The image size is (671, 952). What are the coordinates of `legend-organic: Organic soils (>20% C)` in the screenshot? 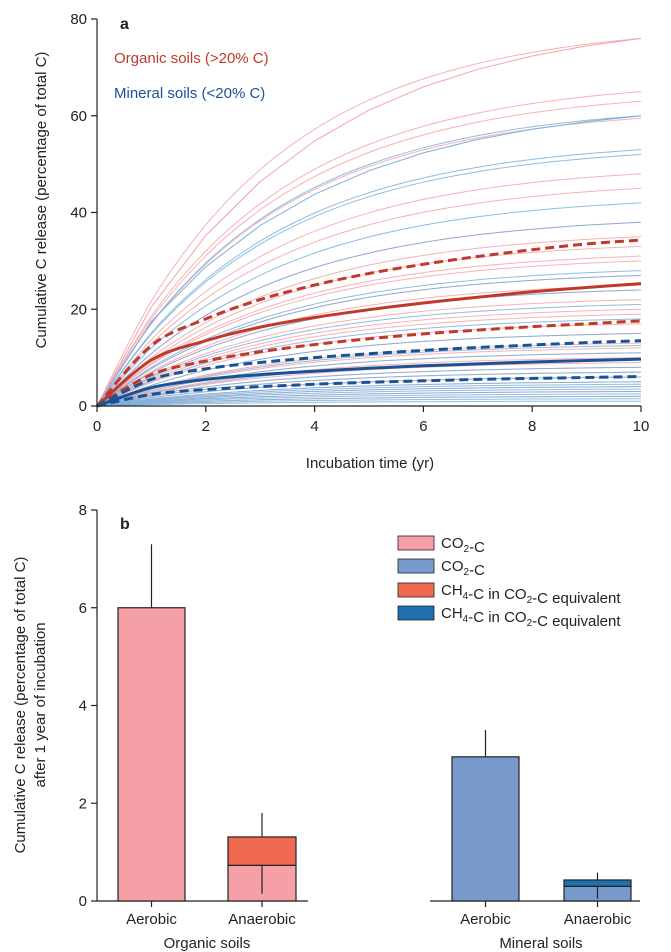 It's located at (191, 58).